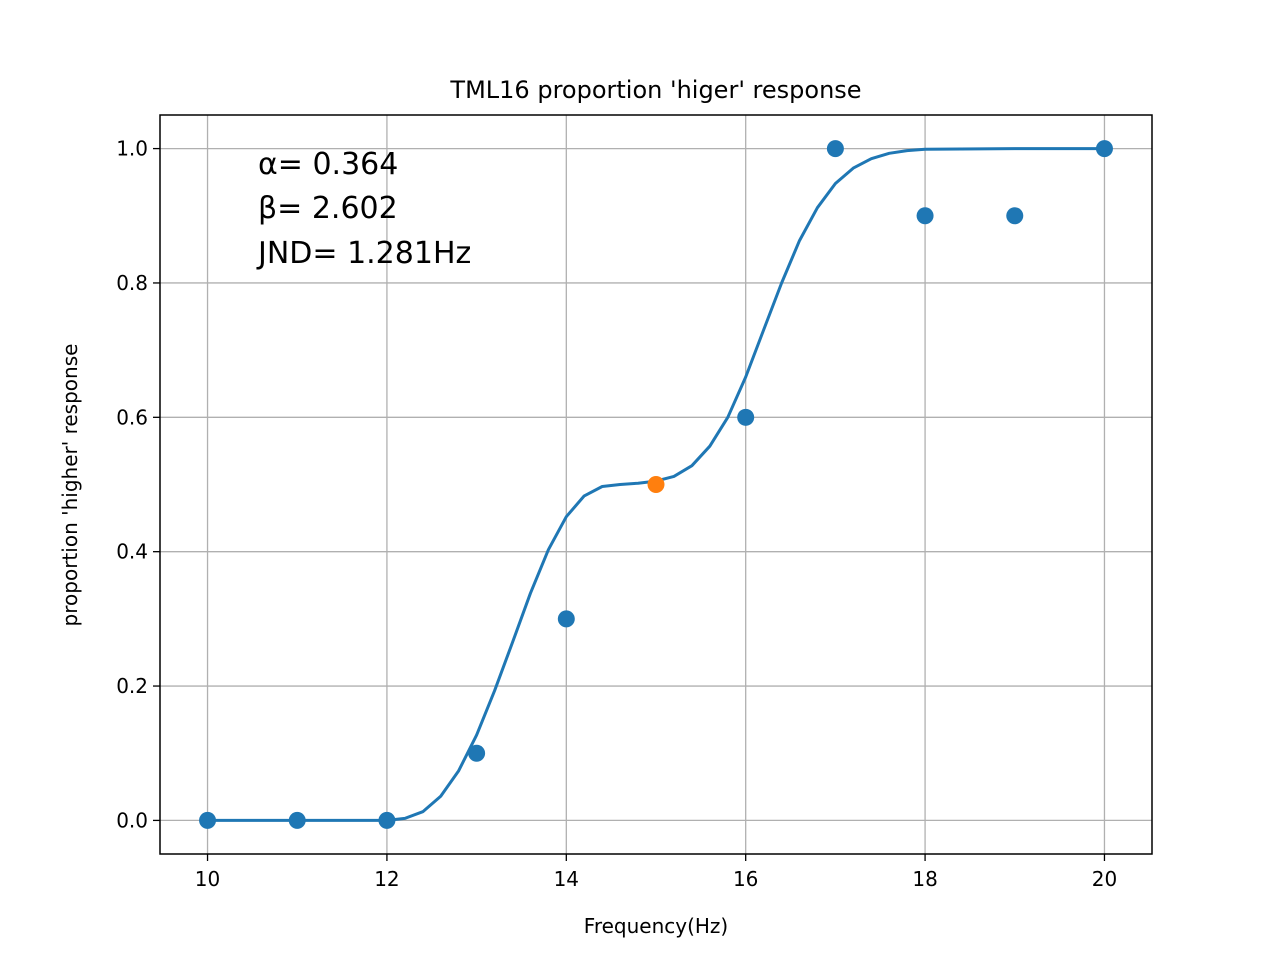 Image resolution: width=1280 pixels, height=960 pixels. Describe the element at coordinates (138, 484) in the screenshot. I see `y-axis-ticks: 0.0 0.2 0.4 0.6 0.8 1.0` at that location.